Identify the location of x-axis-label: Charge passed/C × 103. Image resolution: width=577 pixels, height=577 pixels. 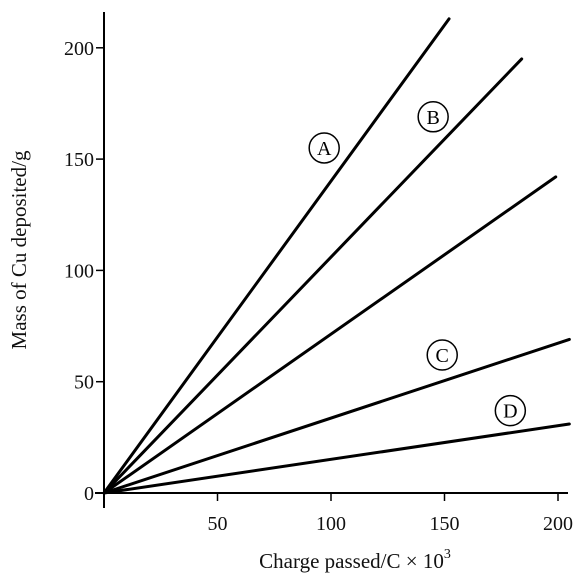
(355, 560).